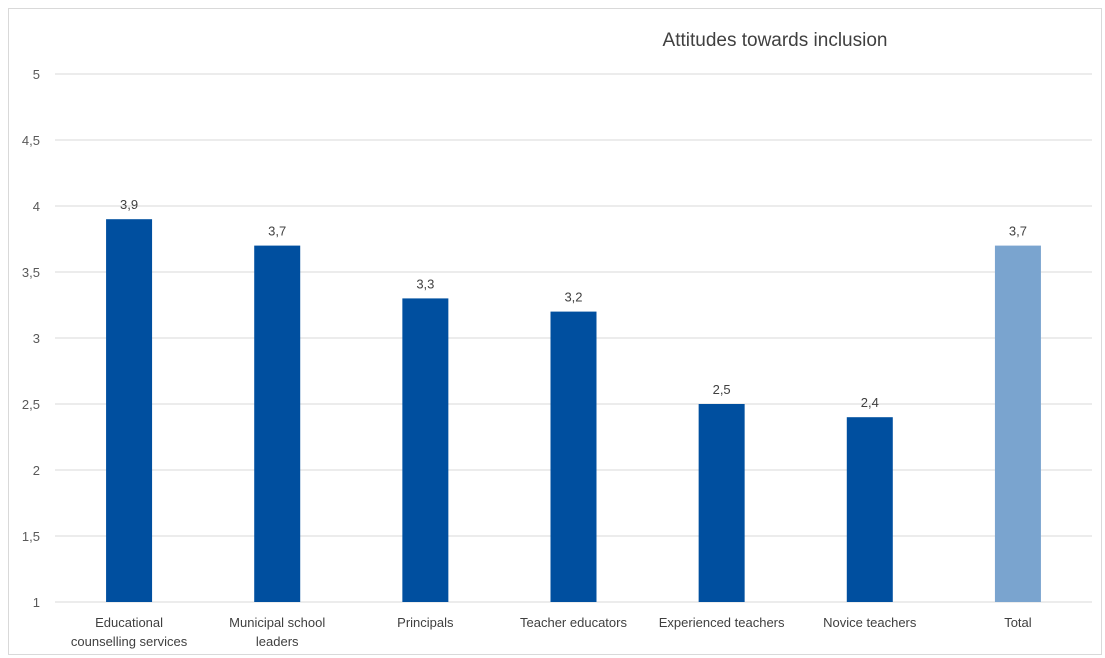  What do you see at coordinates (31, 338) in the screenshot?
I see `y-axis-ticks: 5 4,5 4 3,5 3 2,5 2 1,5 1` at bounding box center [31, 338].